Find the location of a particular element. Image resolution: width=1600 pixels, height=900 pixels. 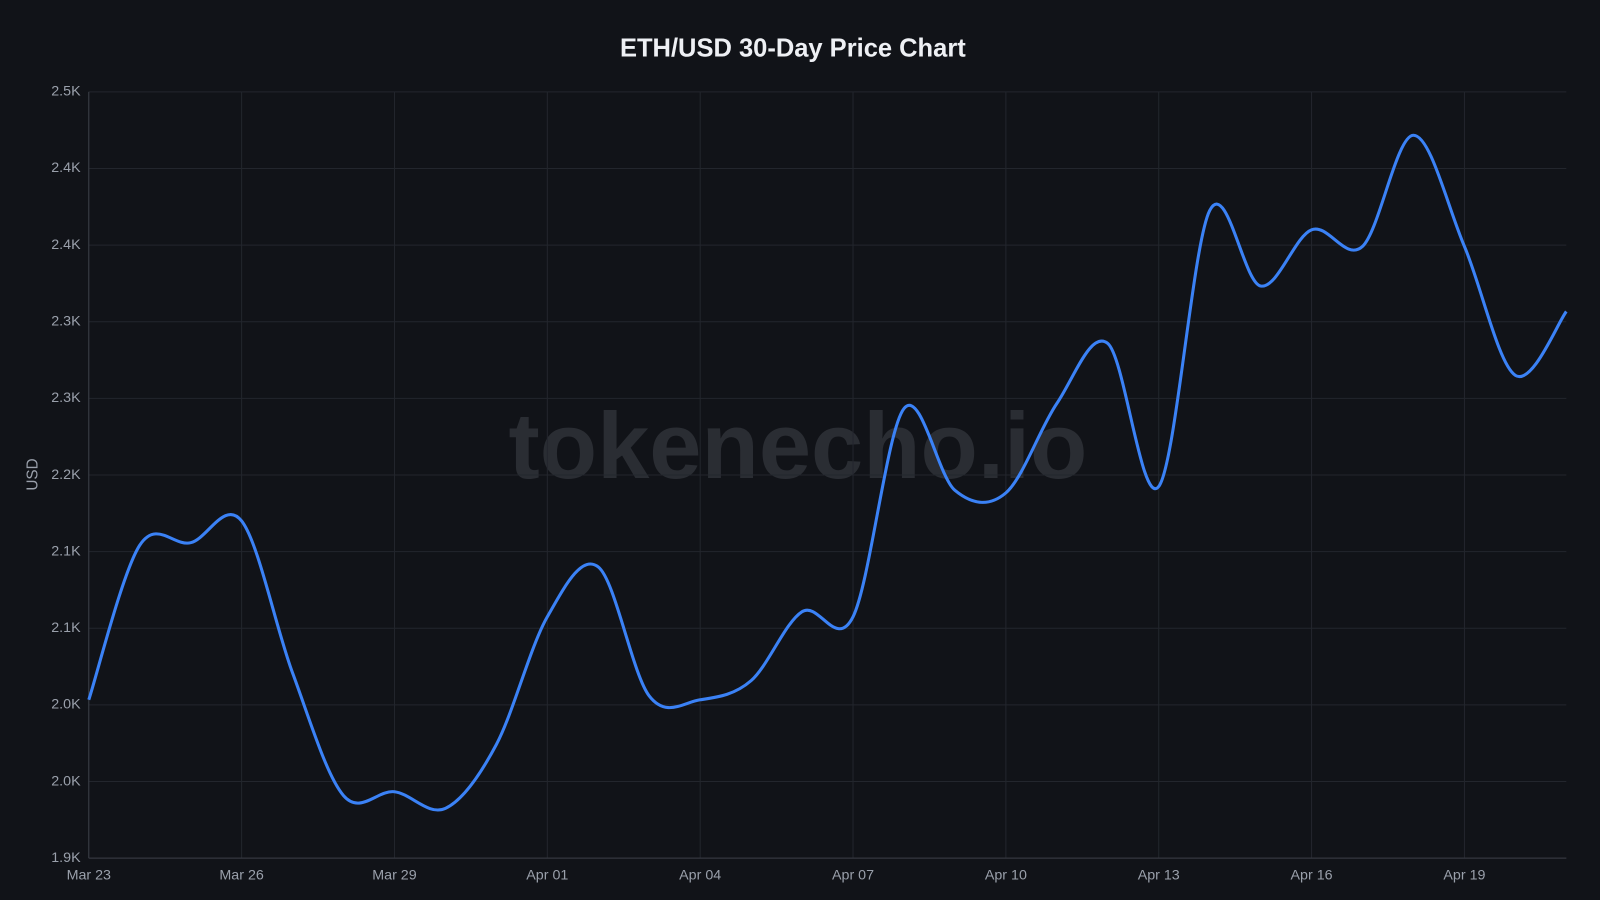

x-tick-label: Mar 29 is located at coordinates (394, 875).